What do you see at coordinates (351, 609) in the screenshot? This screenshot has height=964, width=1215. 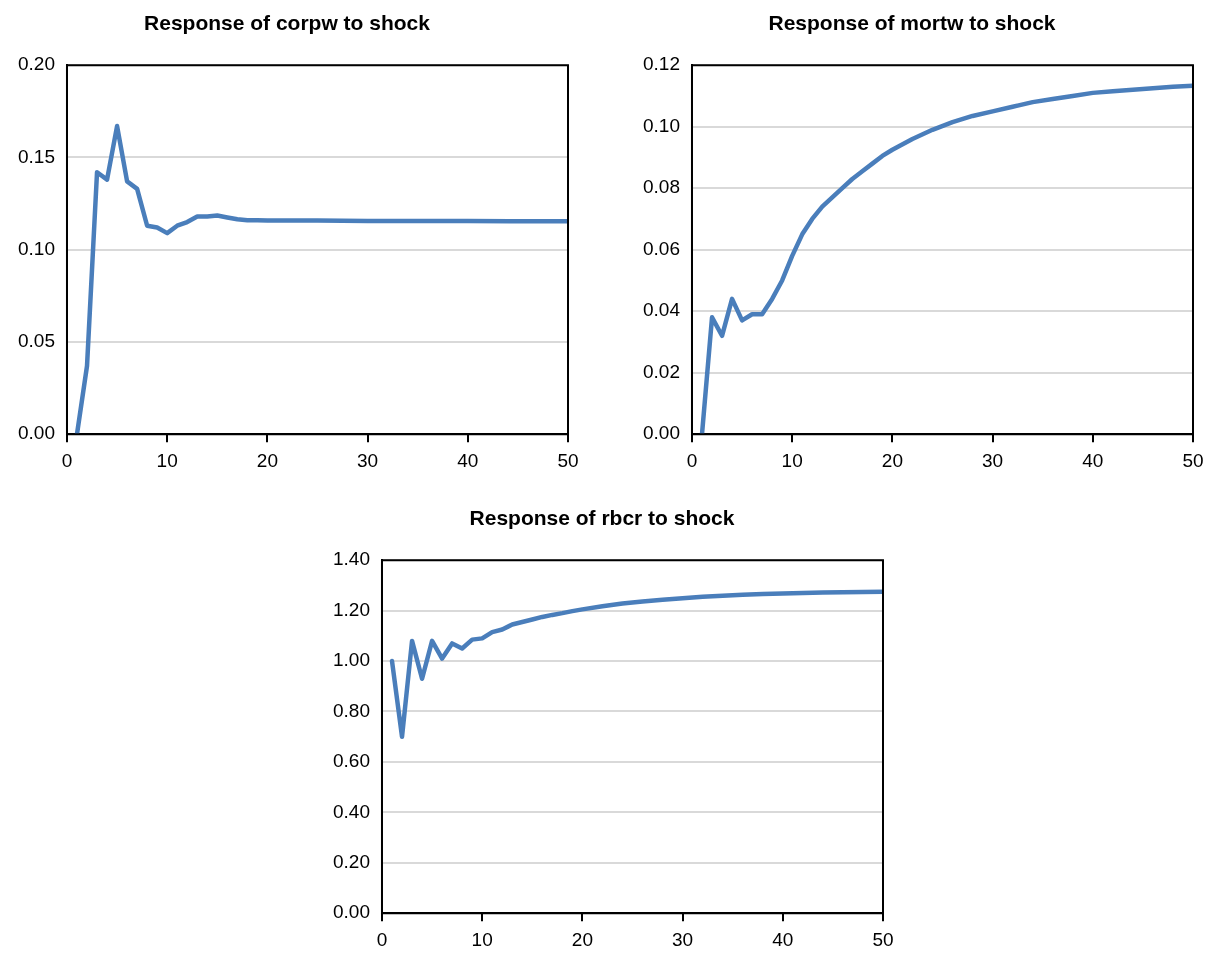 I see `y-tick-label: 1.20` at bounding box center [351, 609].